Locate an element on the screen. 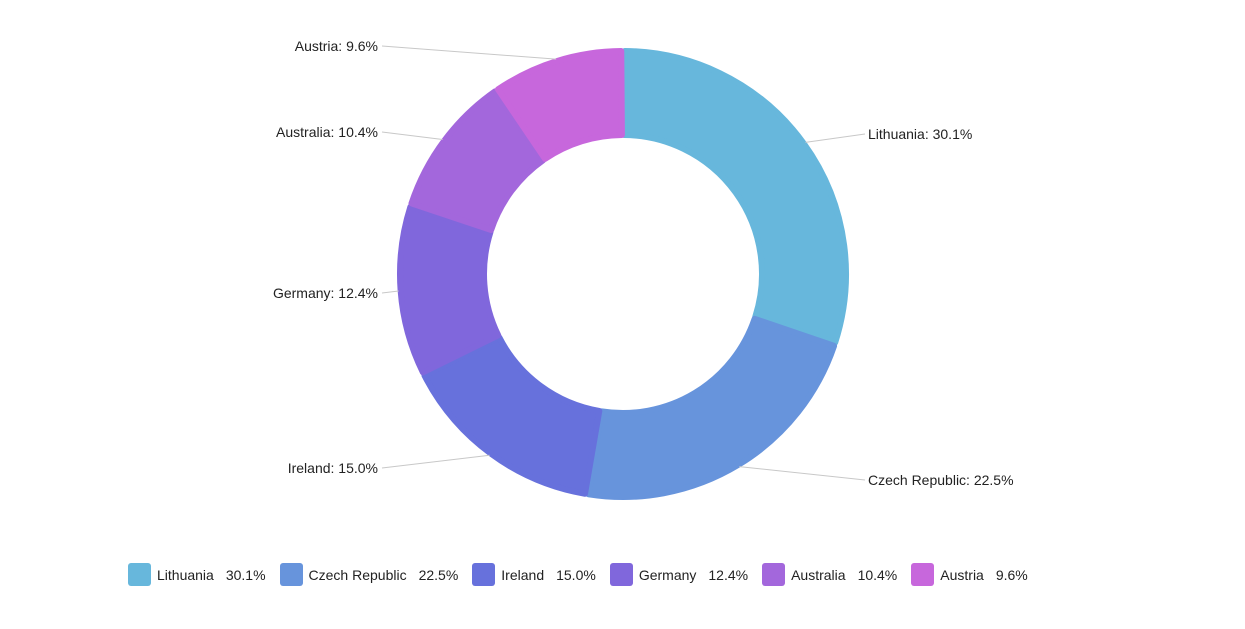 This screenshot has width=1245, height=629. legend-value: 10.4% is located at coordinates (877, 574).